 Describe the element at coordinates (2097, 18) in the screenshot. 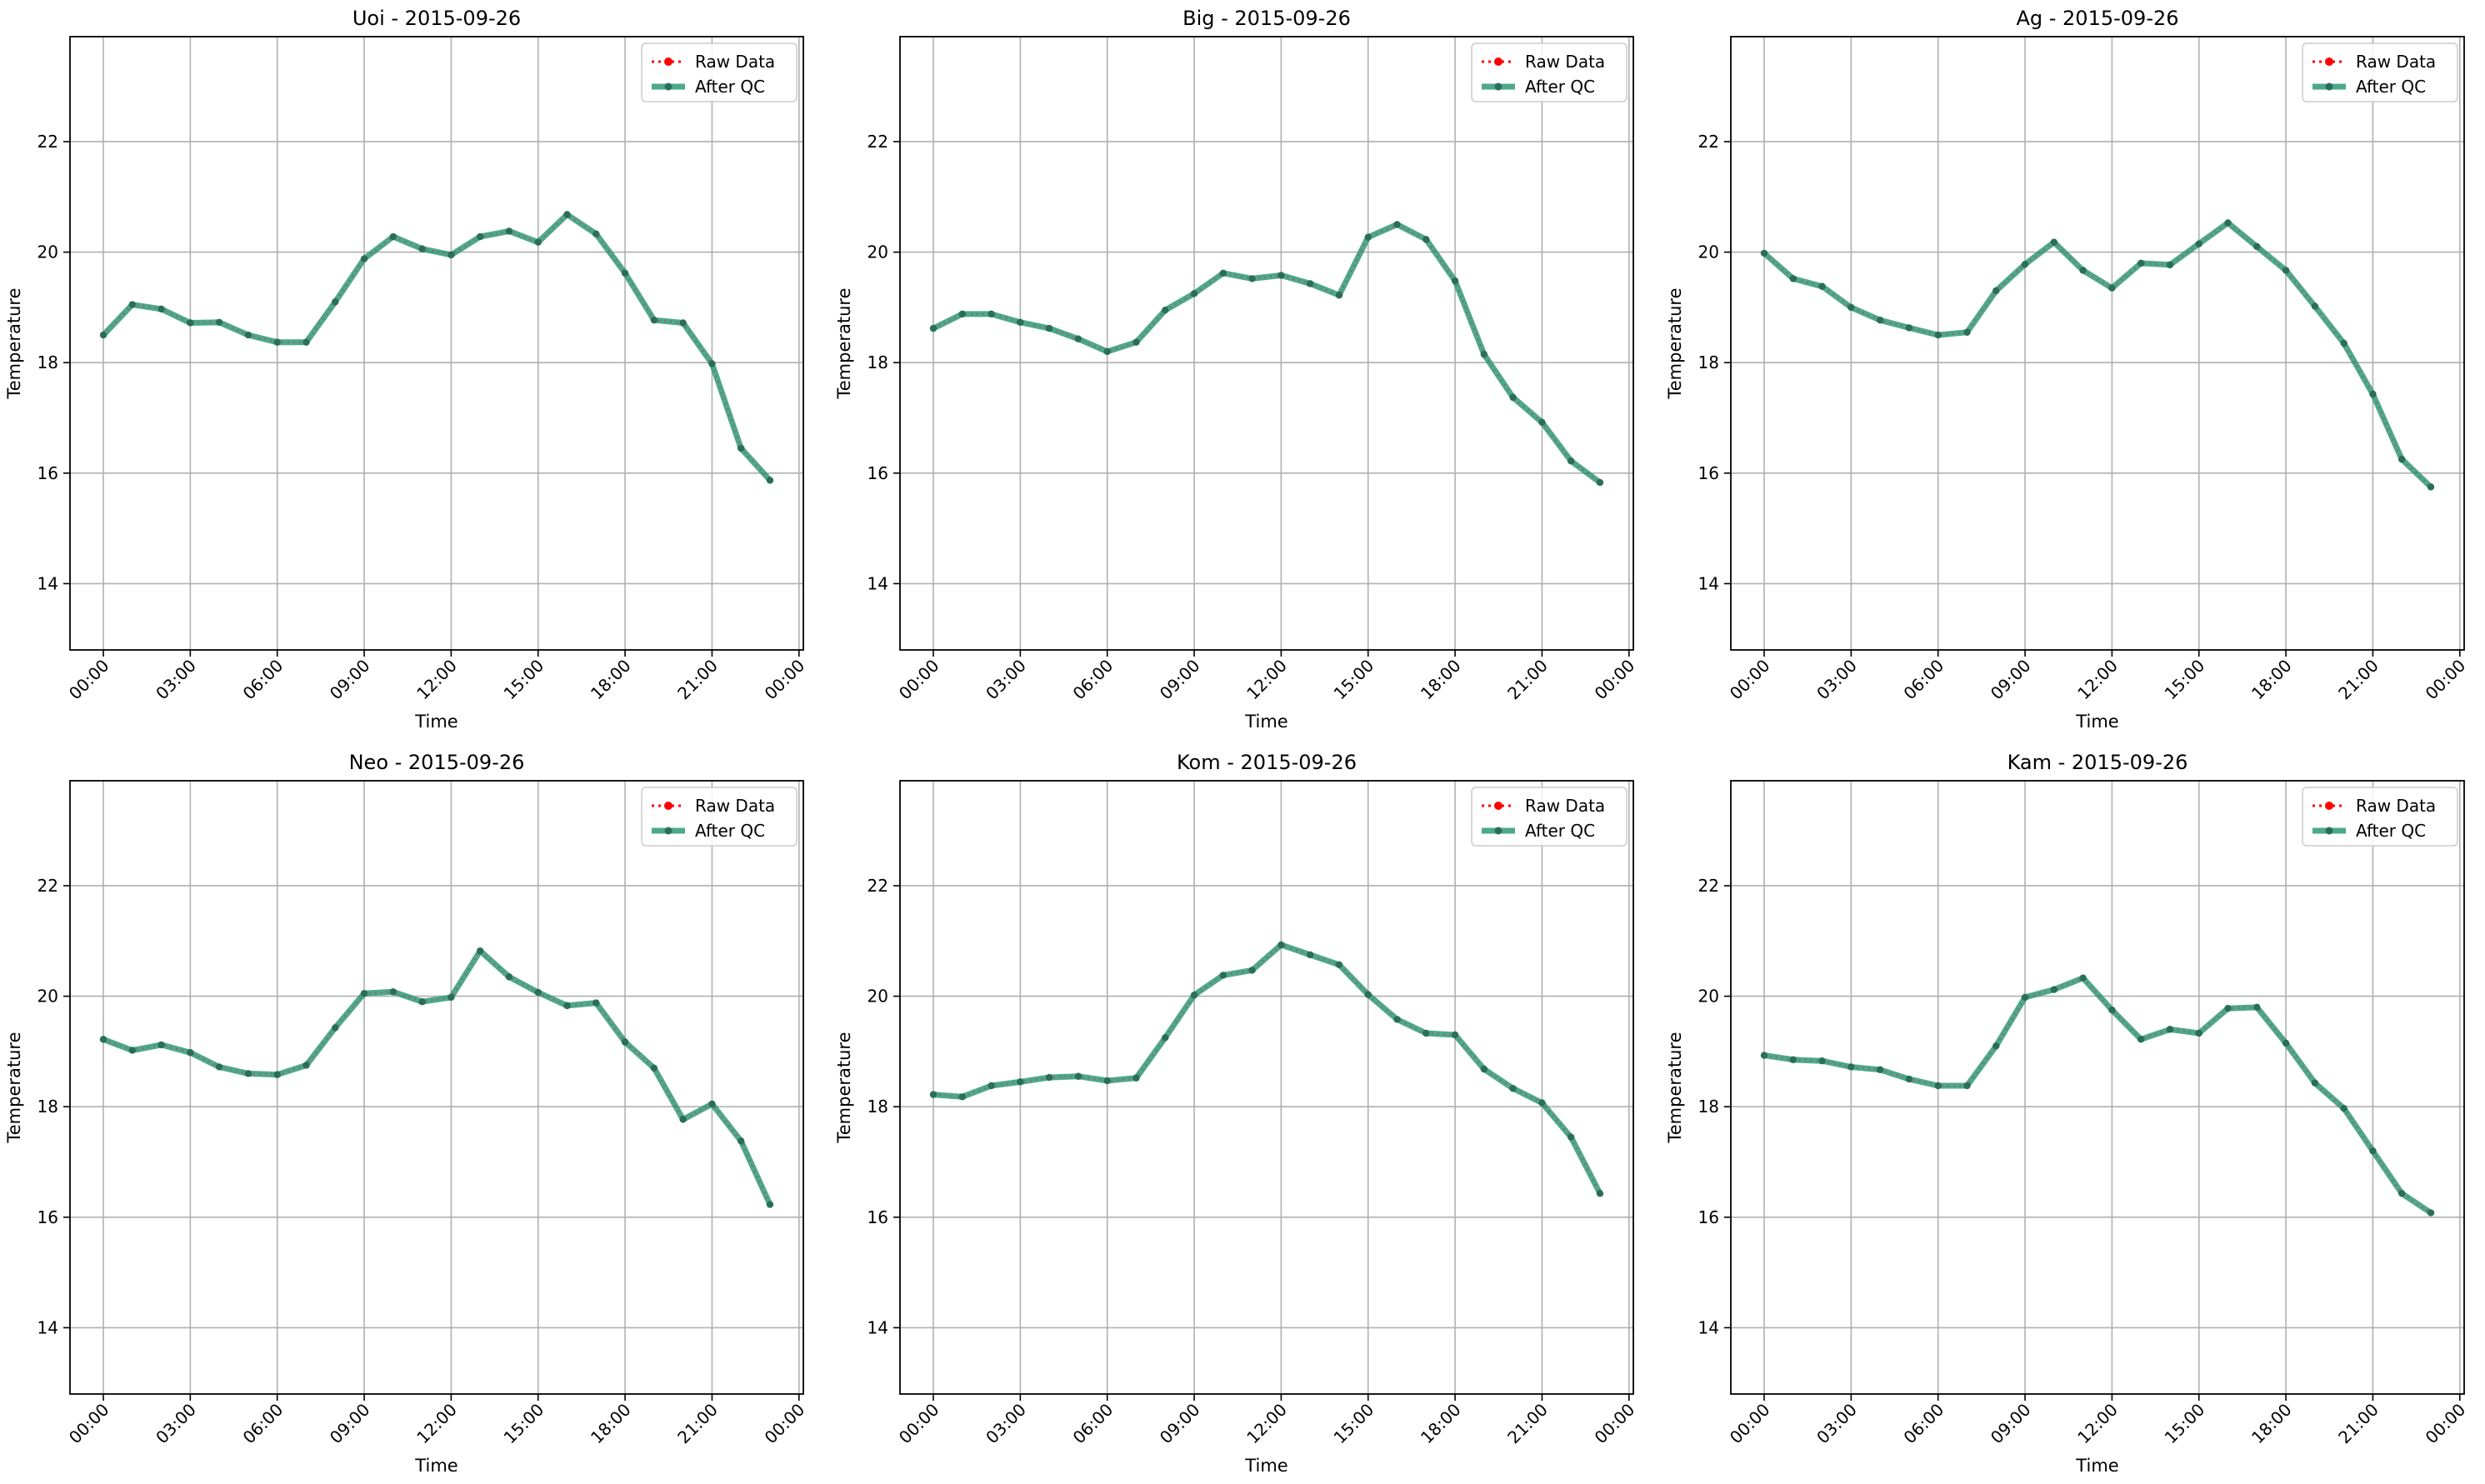

I see `subplot-title: Ag - 2015-09-26` at that location.